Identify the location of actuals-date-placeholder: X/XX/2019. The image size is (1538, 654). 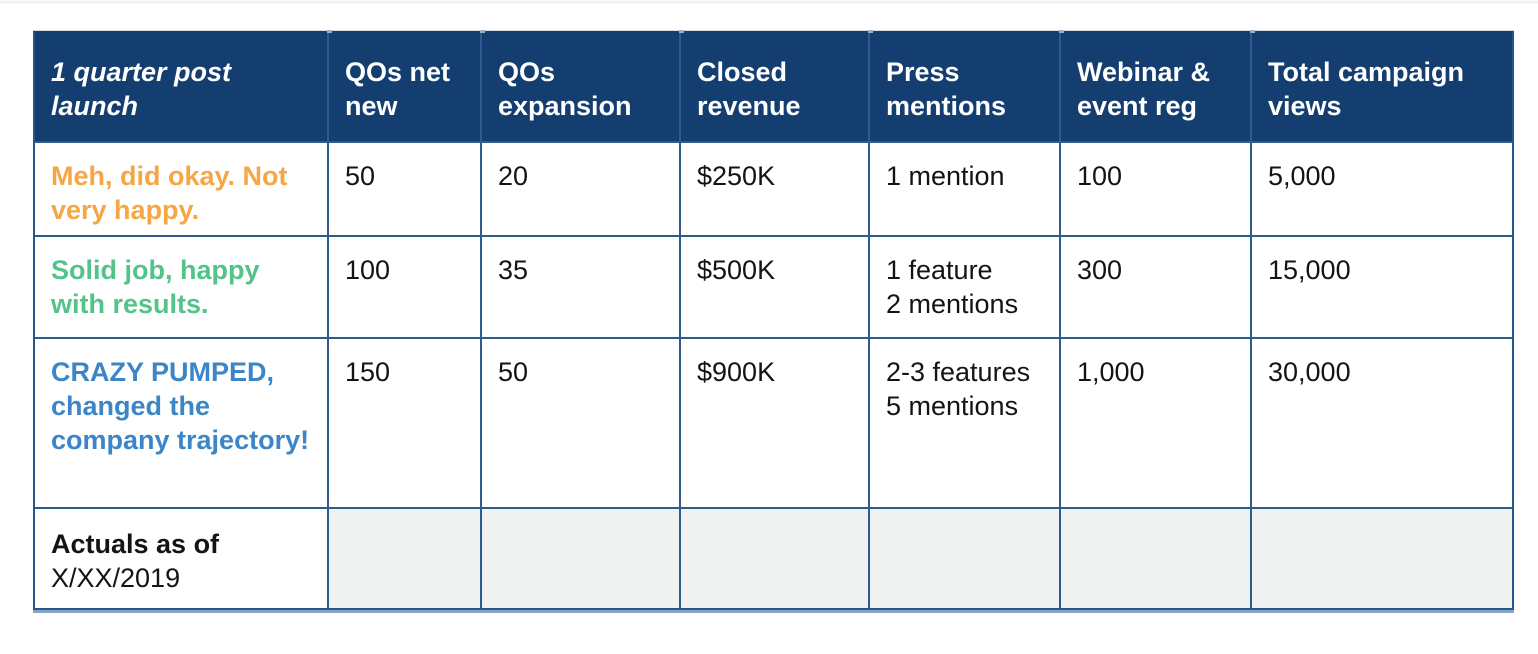
(116, 578).